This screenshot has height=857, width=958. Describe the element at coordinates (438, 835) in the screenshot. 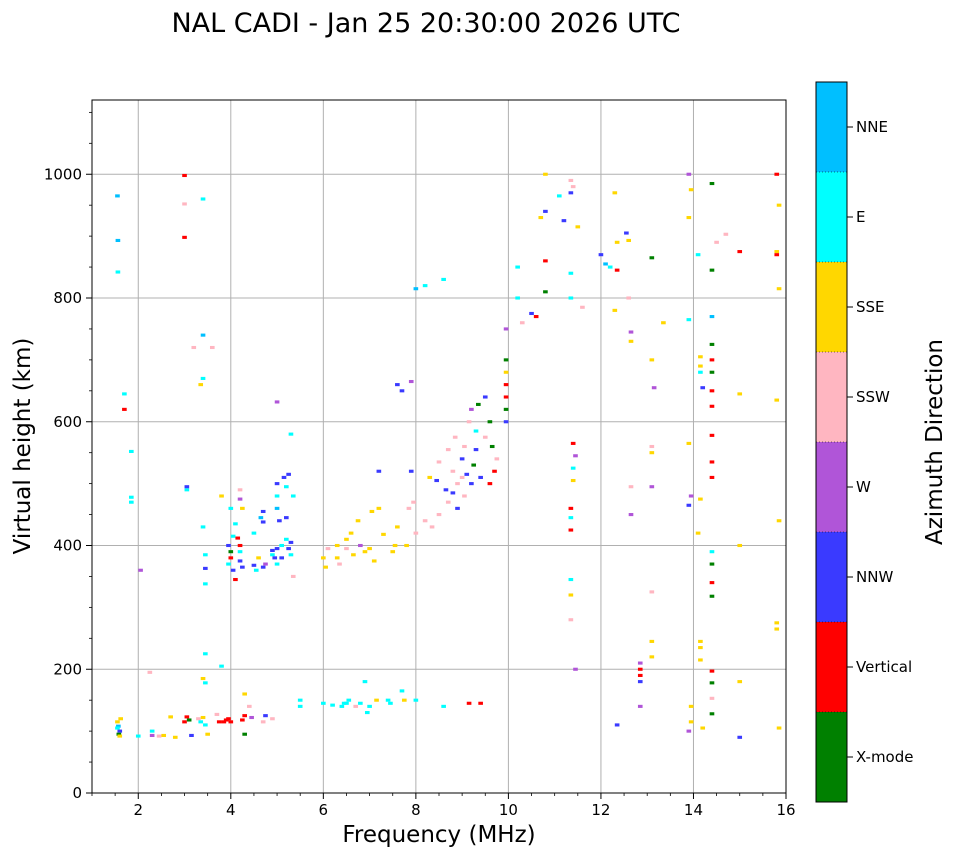

I see `x-axis-label: Frequency (MHz)` at that location.